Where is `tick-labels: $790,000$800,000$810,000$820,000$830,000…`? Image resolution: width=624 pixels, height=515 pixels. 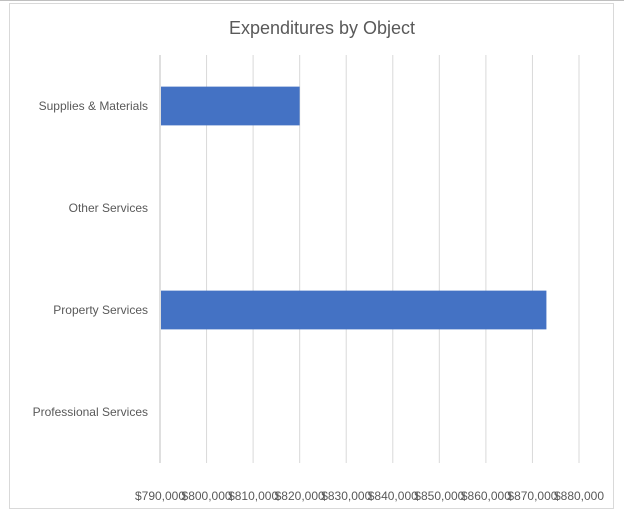 tick-labels: $790,000$800,000$810,000$820,000$830,000… is located at coordinates (369, 496).